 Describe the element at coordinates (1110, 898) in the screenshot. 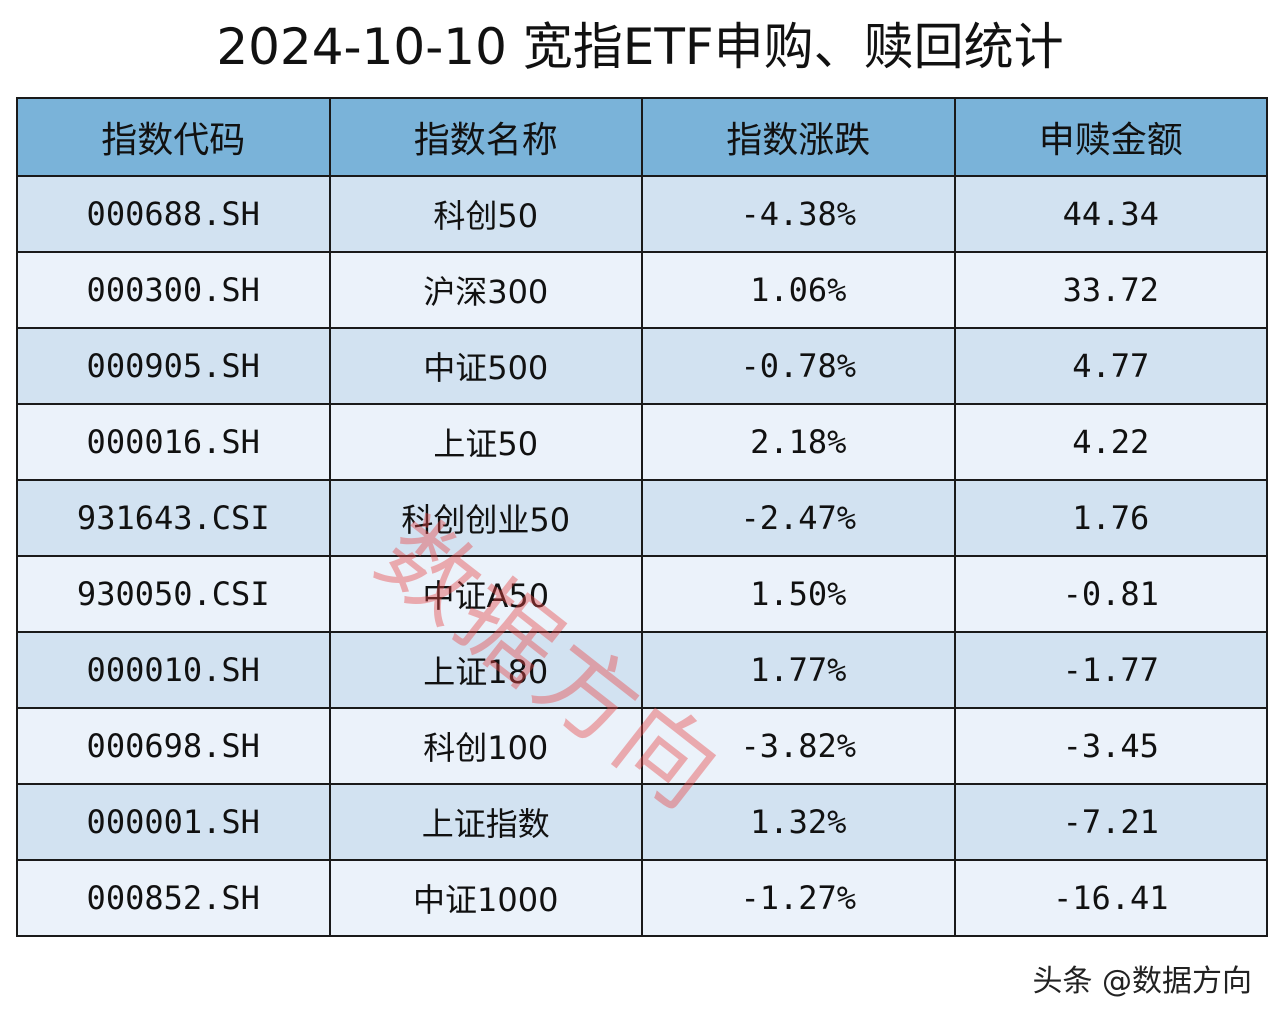

I see `flow-amount-cell: -16.41` at that location.